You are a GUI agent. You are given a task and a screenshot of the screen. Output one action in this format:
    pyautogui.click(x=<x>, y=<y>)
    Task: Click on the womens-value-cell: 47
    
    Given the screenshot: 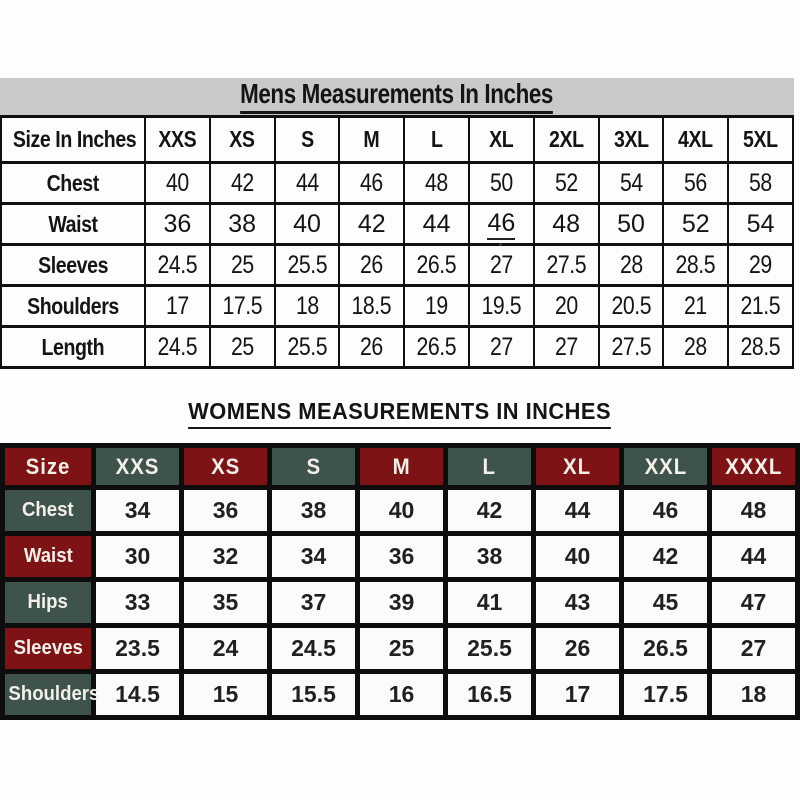 What is the action you would take?
    pyautogui.click(x=753, y=602)
    